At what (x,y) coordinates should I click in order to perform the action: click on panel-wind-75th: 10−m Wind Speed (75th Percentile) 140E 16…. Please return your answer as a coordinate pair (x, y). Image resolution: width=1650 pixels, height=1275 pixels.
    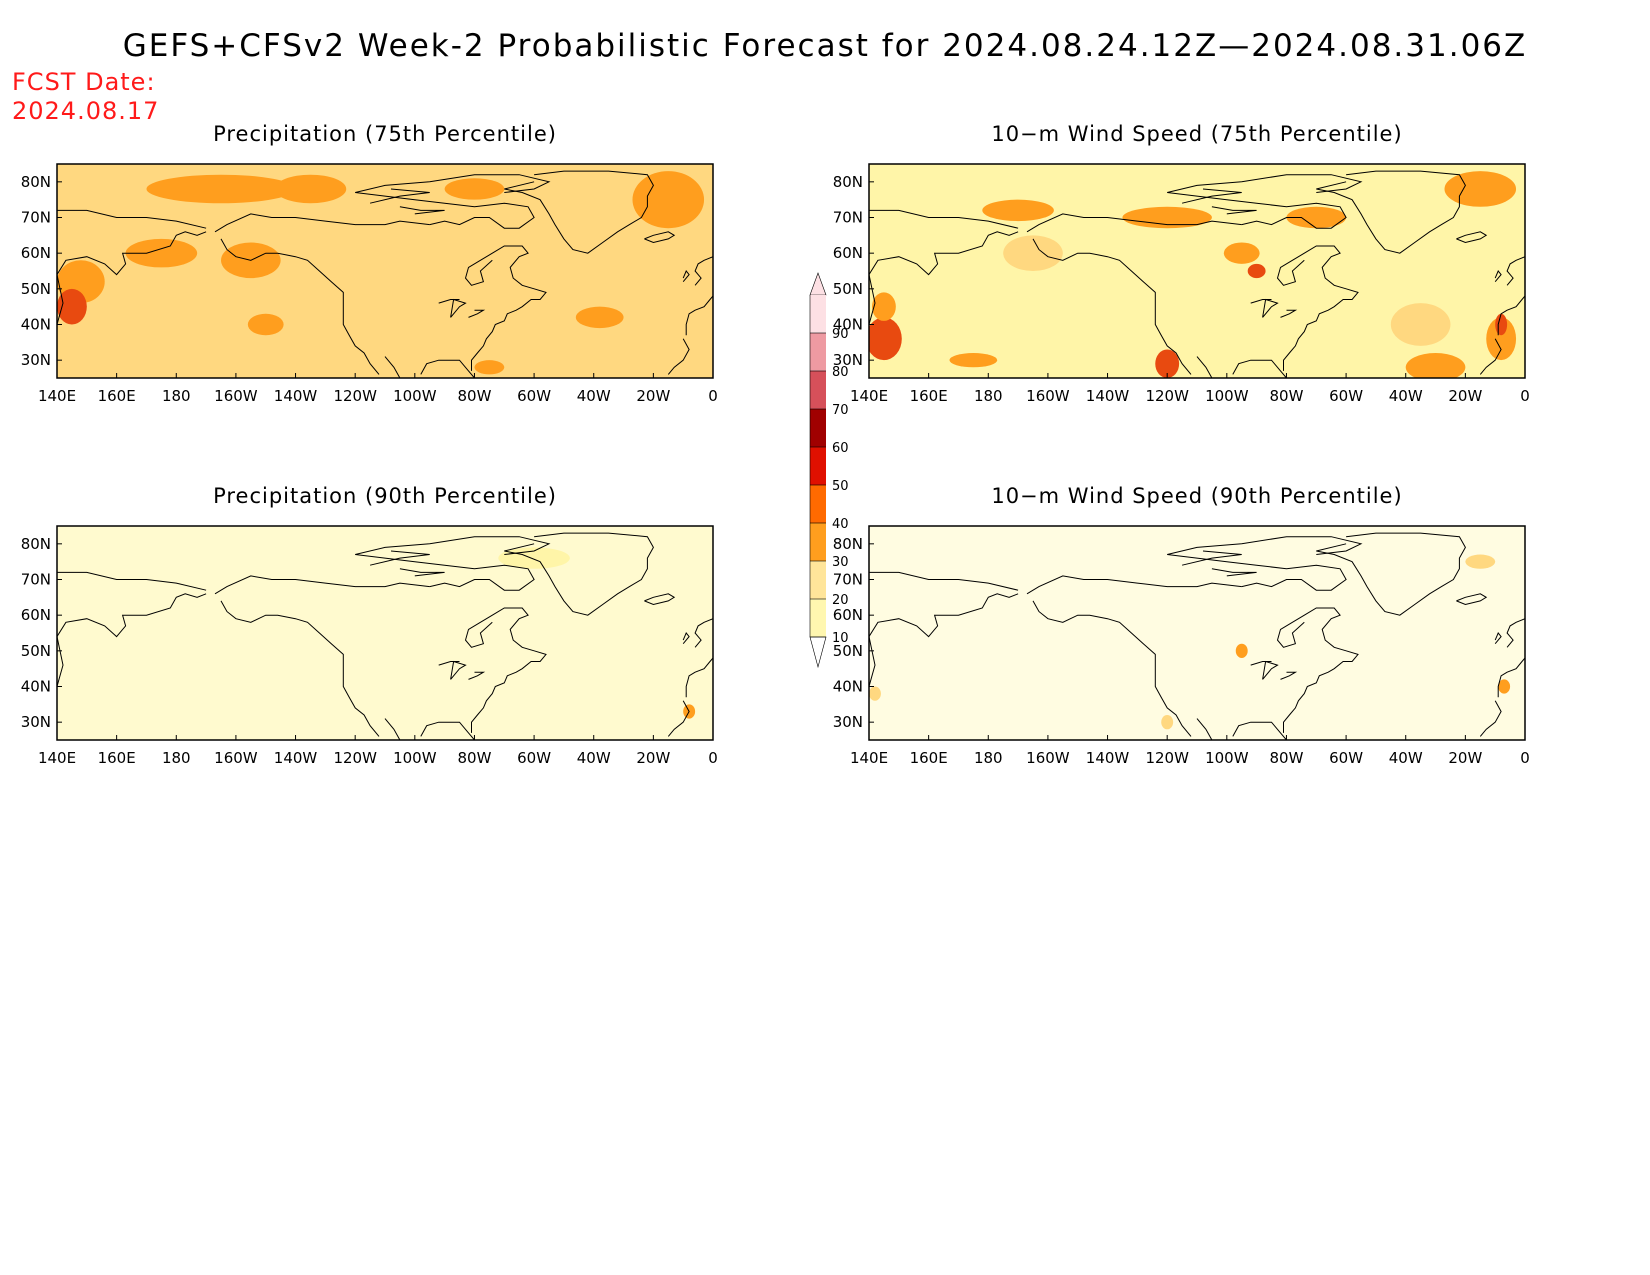
    Looking at the image, I should click on (1222, 307).